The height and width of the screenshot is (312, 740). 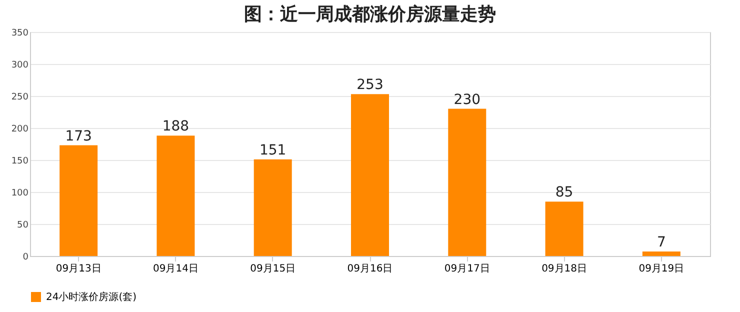 I want to click on y-tick-label: 200, so click(x=20, y=129).